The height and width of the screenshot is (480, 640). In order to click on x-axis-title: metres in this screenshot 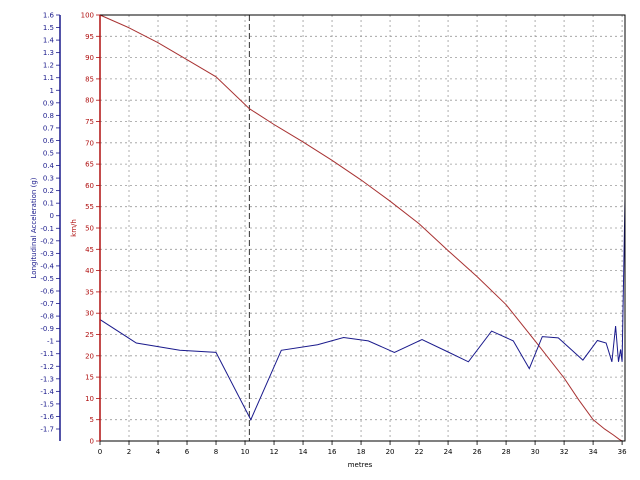, I will do `click(360, 465)`.